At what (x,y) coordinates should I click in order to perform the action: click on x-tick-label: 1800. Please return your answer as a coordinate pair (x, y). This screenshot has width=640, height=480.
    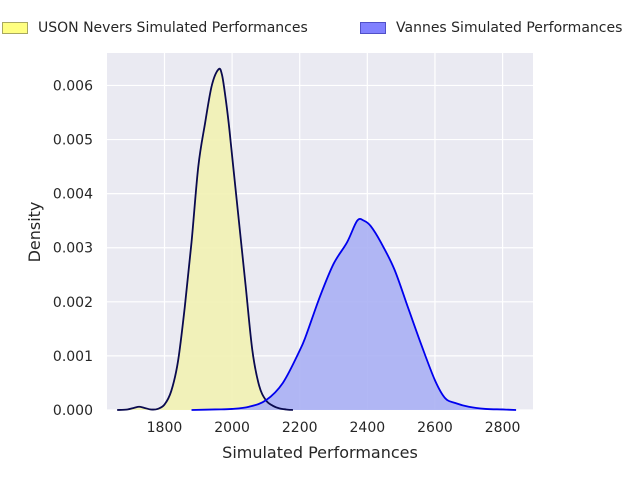
    Looking at the image, I should click on (165, 428).